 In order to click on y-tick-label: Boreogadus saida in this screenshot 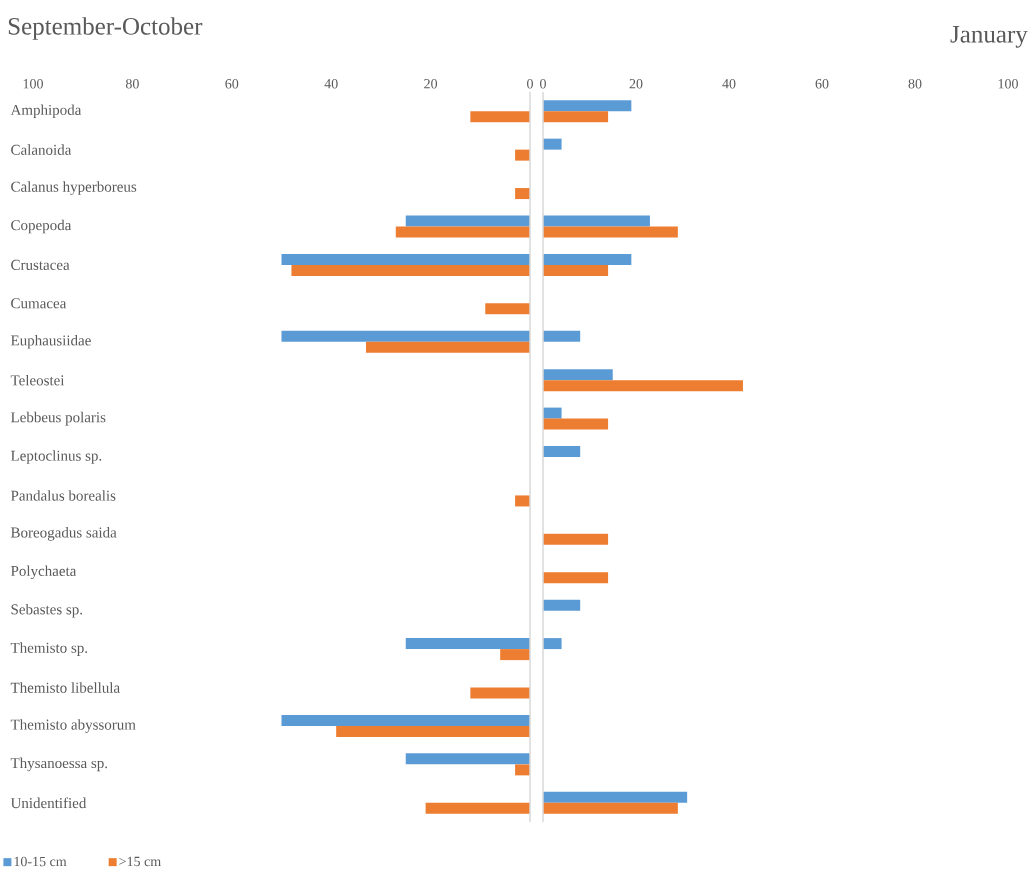, I will do `click(63, 534)`.